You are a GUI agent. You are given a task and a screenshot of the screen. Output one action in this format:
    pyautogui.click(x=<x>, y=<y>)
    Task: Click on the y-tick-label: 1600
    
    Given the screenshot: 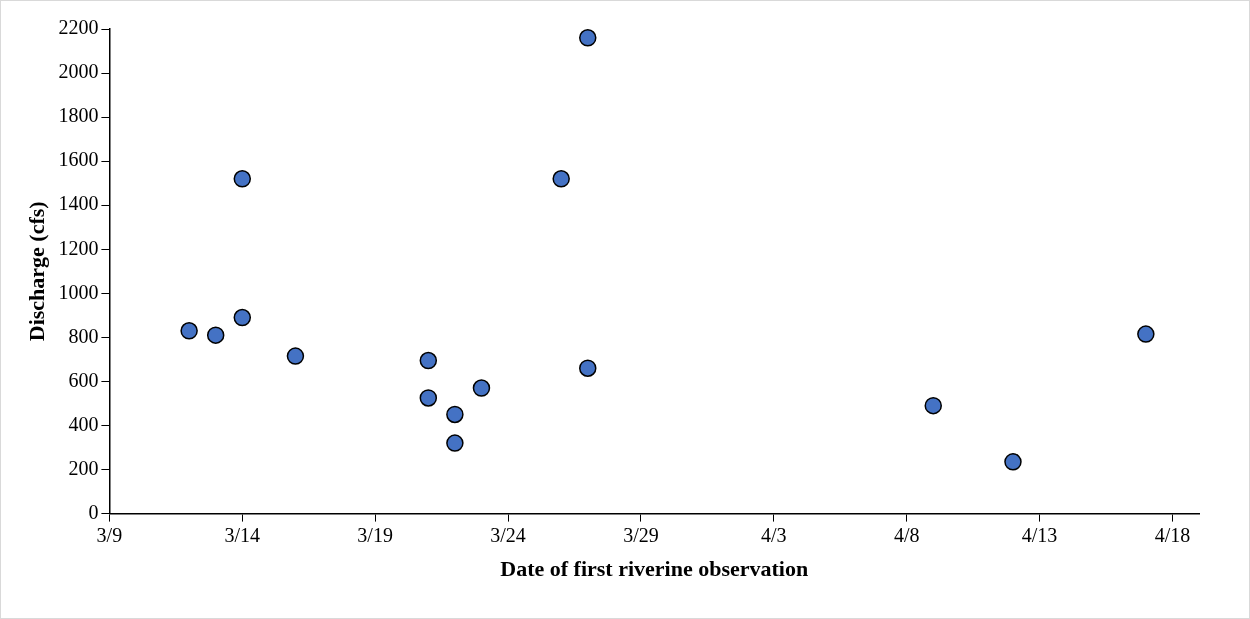 What is the action you would take?
    pyautogui.click(x=78, y=159)
    